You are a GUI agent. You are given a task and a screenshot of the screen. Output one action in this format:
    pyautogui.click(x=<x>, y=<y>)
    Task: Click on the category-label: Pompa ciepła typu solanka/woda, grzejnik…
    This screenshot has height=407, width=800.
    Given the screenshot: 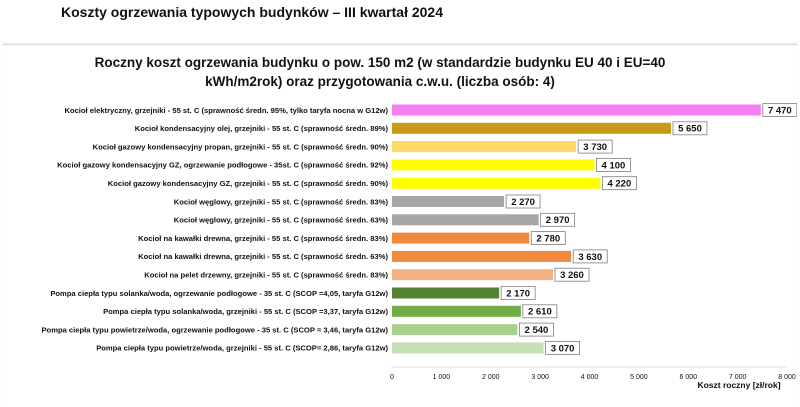 What is the action you would take?
    pyautogui.click(x=245, y=311)
    